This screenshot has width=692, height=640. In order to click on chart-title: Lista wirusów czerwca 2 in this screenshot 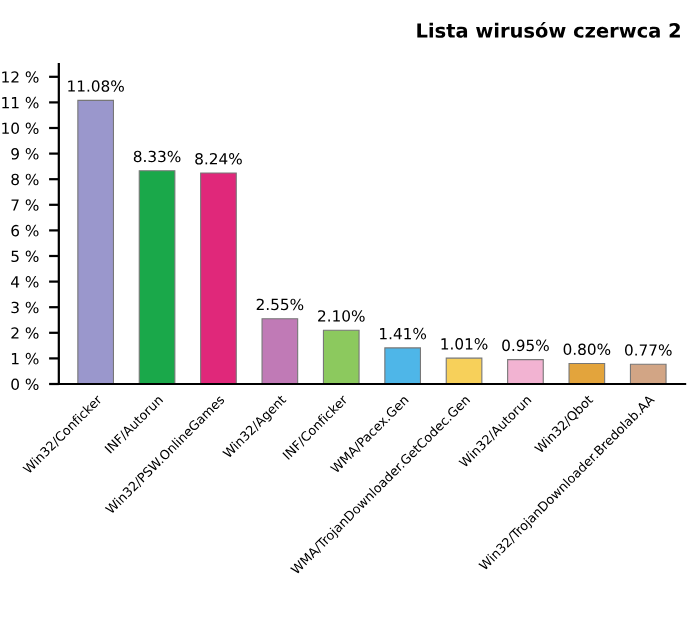, I will do `click(548, 30)`.